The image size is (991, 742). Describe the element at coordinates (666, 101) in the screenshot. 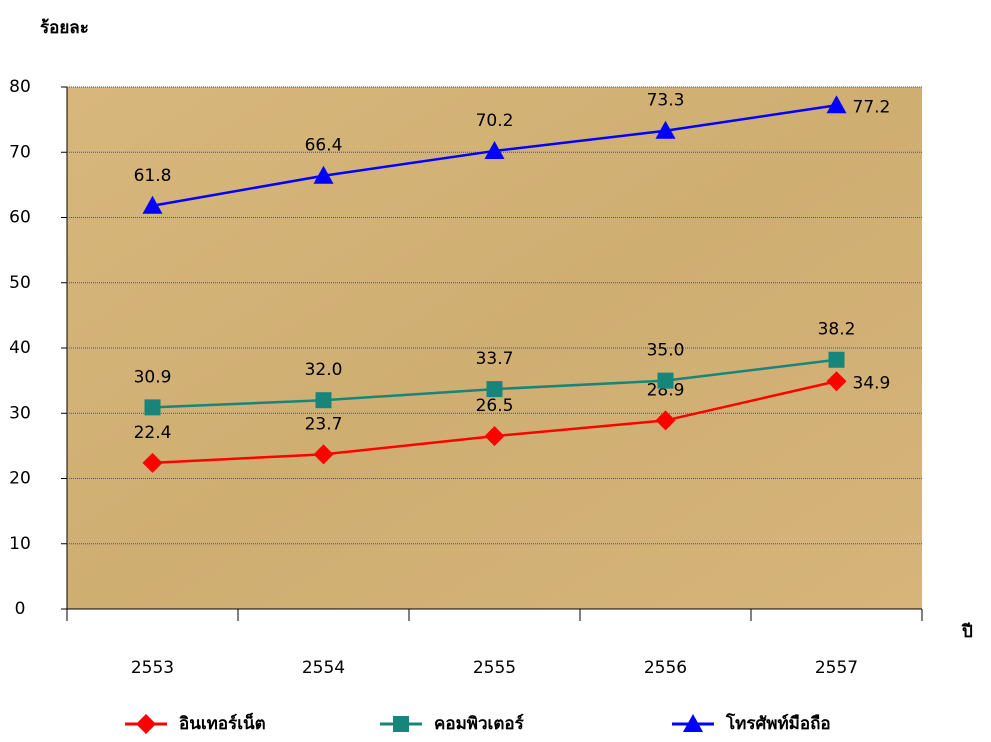

I see `data-label: 73.3` at that location.